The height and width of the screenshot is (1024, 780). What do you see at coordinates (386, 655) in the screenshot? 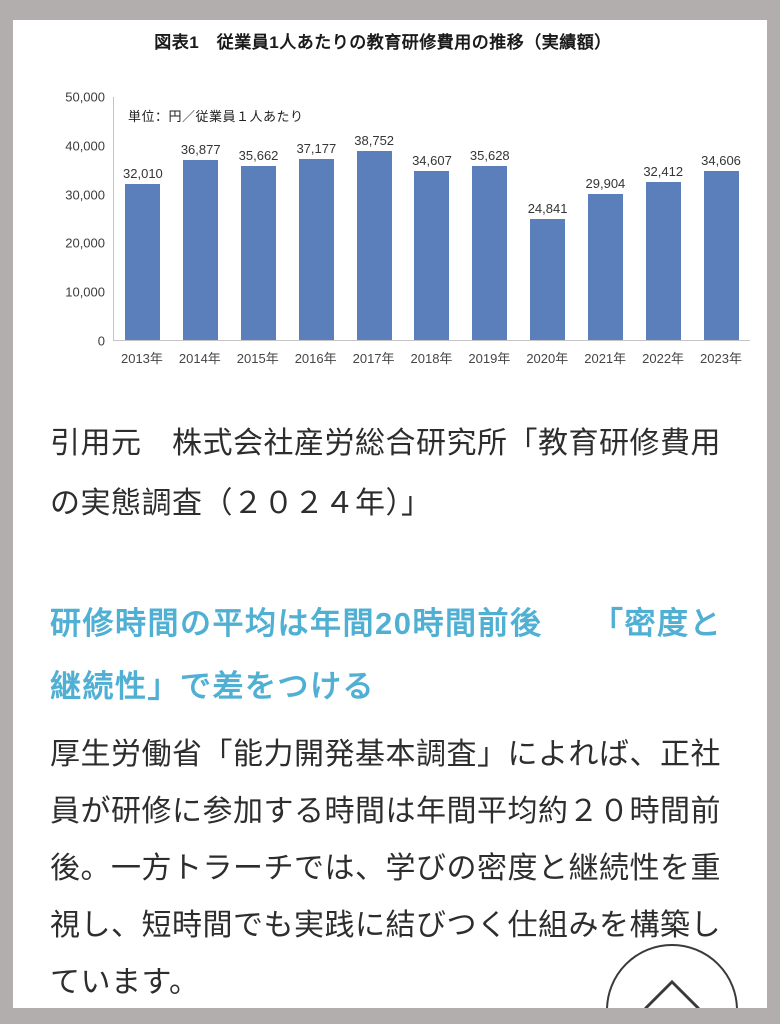
I see `section-heading: 研修時間の平均は年間20時間前後 「密度と継続性」で差をつける` at bounding box center [386, 655].